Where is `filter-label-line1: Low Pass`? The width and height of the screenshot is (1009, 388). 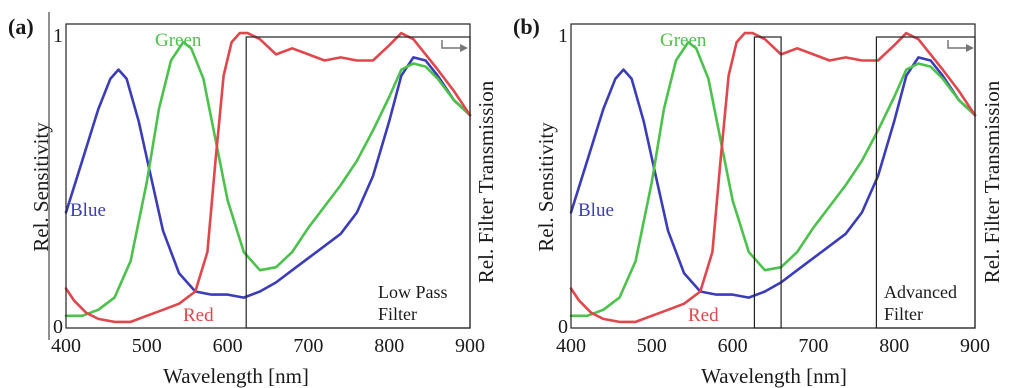
filter-label-line1: Low Pass is located at coordinates (413, 292).